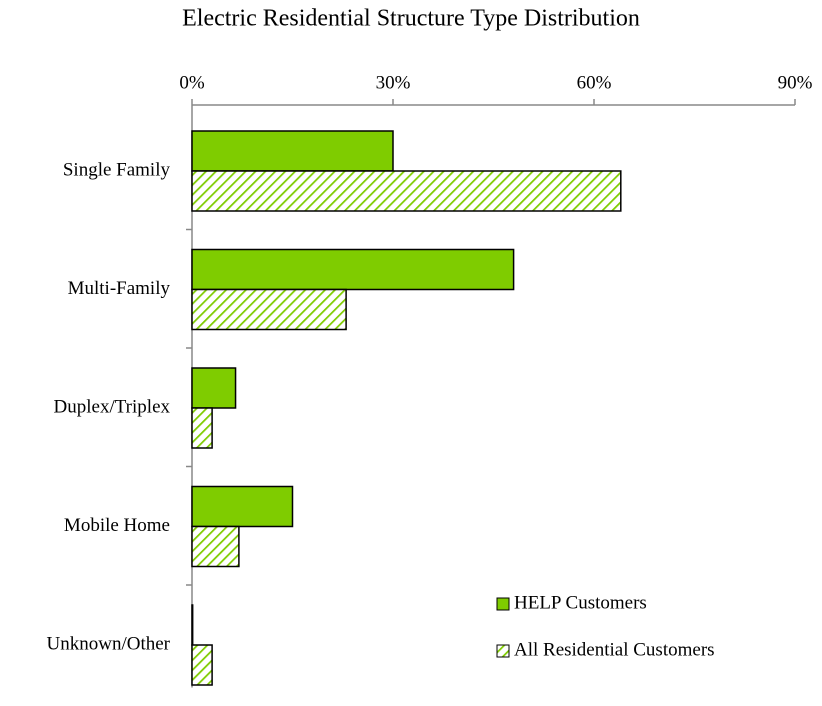 This screenshot has width=822, height=706. What do you see at coordinates (594, 82) in the screenshot?
I see `x-tick-label: 60%` at bounding box center [594, 82].